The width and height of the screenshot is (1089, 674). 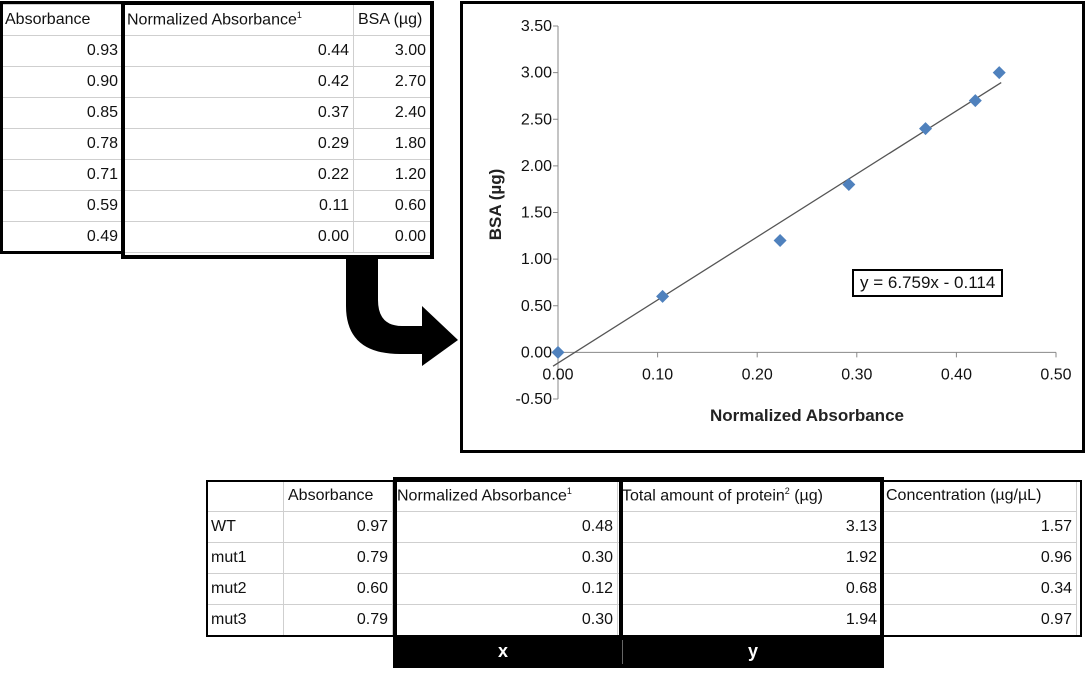 I want to click on cell: 1.80, so click(x=392, y=144).